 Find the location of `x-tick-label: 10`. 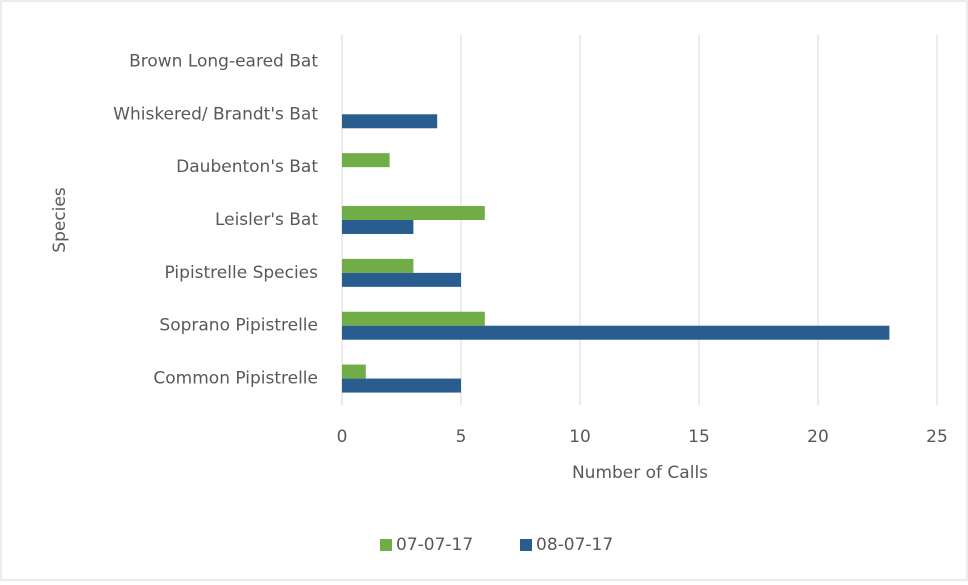

x-tick-label: 10 is located at coordinates (580, 437).